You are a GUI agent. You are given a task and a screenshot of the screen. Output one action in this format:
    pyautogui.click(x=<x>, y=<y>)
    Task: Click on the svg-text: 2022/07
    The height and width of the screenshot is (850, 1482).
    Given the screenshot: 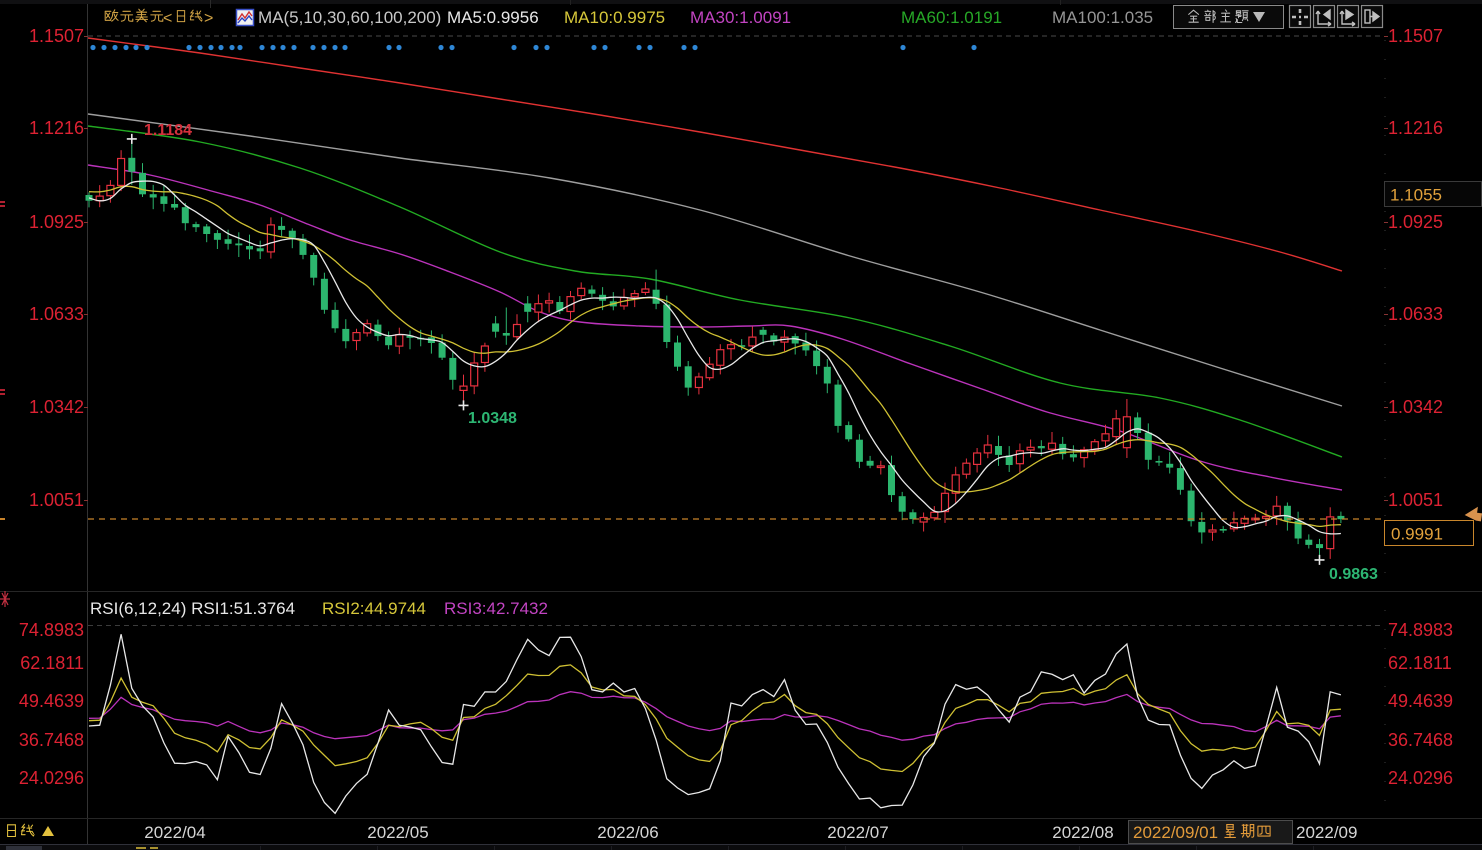 What is the action you would take?
    pyautogui.click(x=857, y=832)
    